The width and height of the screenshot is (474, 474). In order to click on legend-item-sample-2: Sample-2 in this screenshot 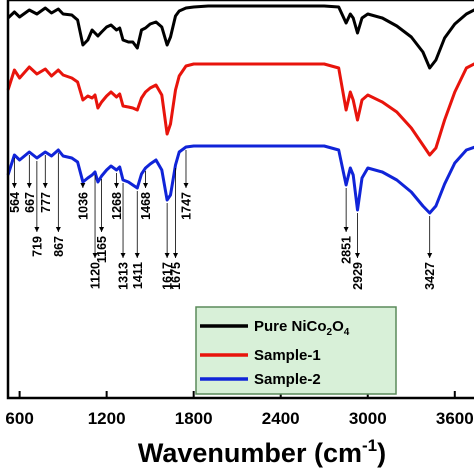, I will do `click(260, 379)`.